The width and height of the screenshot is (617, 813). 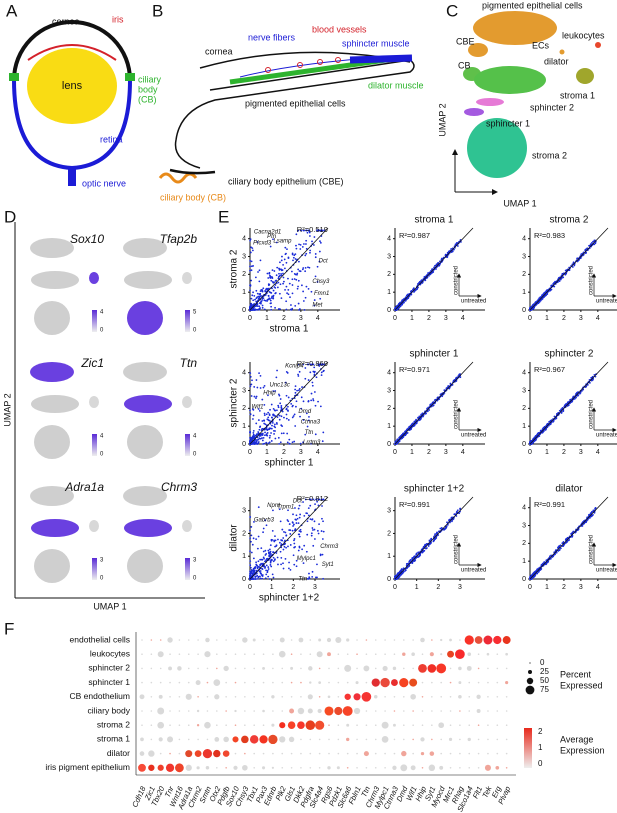 What do you see at coordinates (234, 402) in the screenshot?
I see `y-axis-label: sphincter 2` at bounding box center [234, 402].